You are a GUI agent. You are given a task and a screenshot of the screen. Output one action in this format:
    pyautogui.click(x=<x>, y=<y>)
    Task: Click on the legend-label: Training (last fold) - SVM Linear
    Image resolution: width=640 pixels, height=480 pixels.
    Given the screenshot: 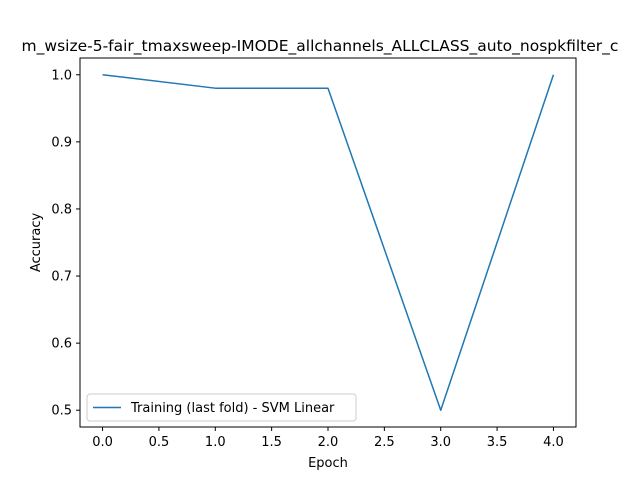 What is the action you would take?
    pyautogui.click(x=232, y=408)
    